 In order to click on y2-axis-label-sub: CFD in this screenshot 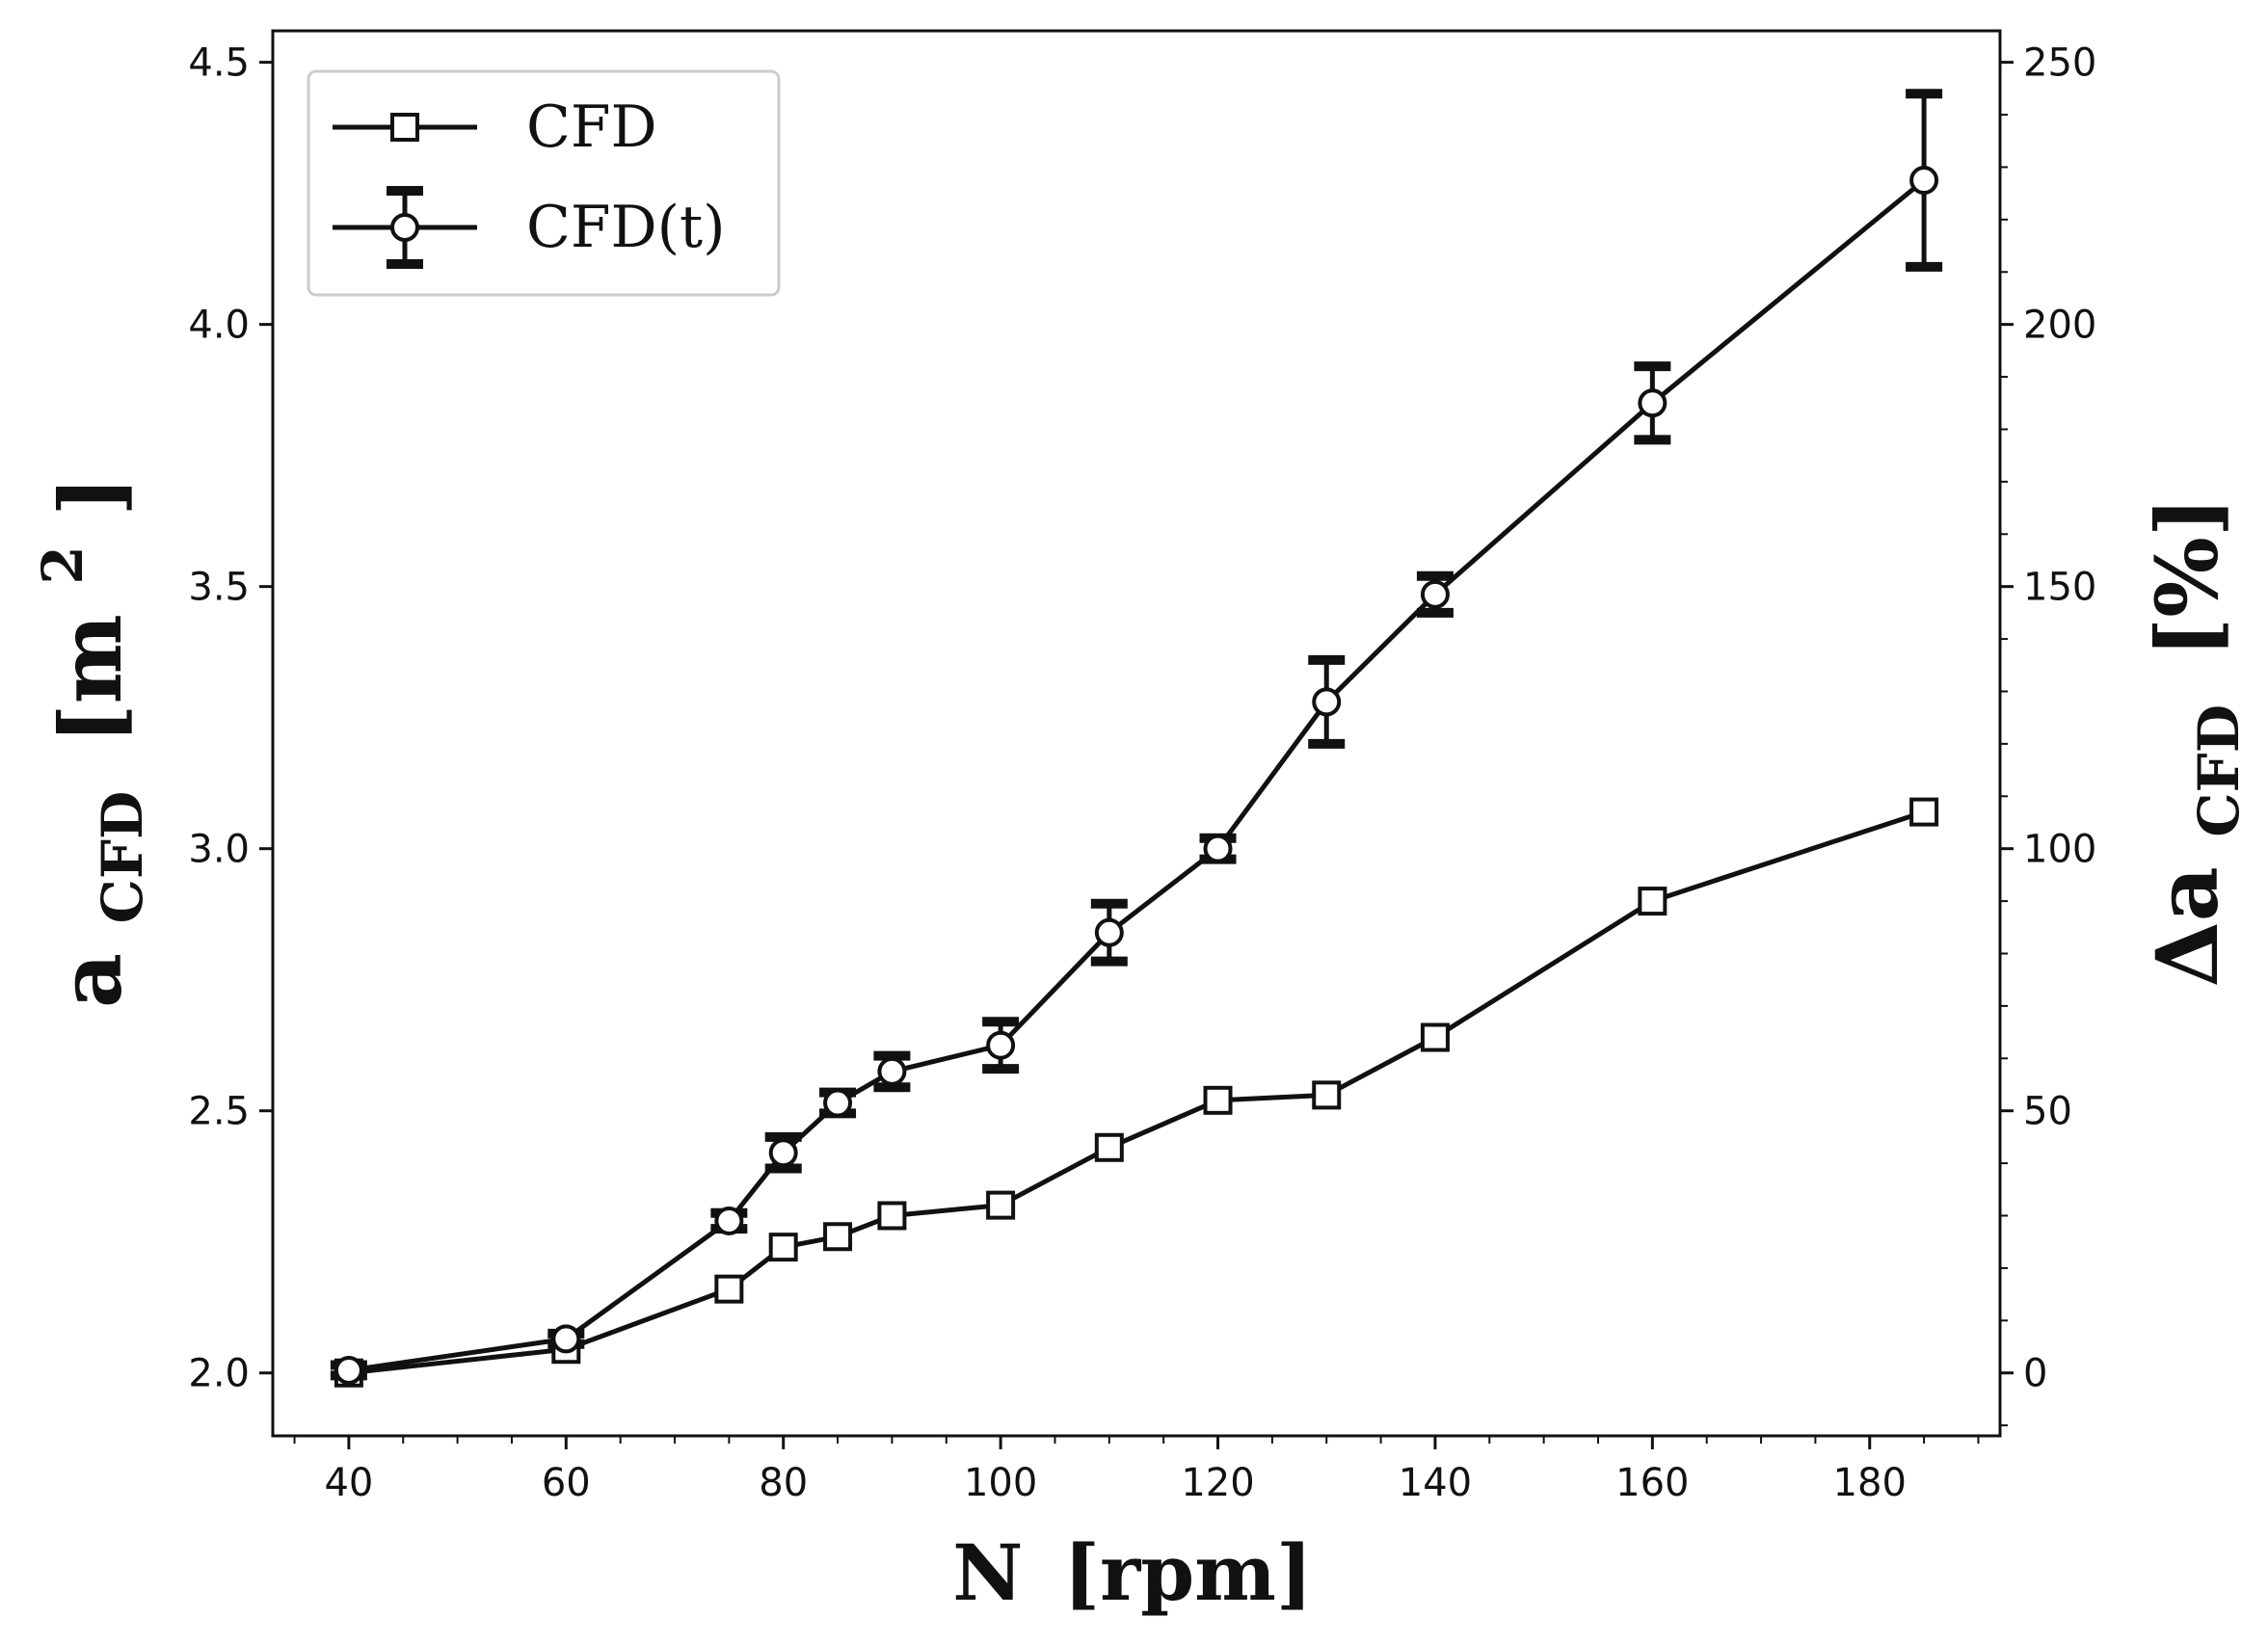, I will do `click(2219, 770)`.